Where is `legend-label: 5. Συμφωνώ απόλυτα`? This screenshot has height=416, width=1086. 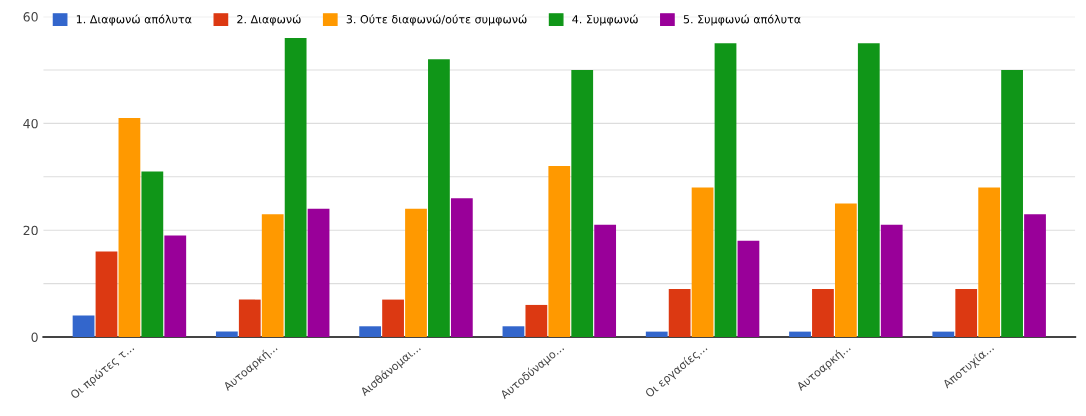
legend-label: 5. Συμφωνώ απόλυτα is located at coordinates (742, 20).